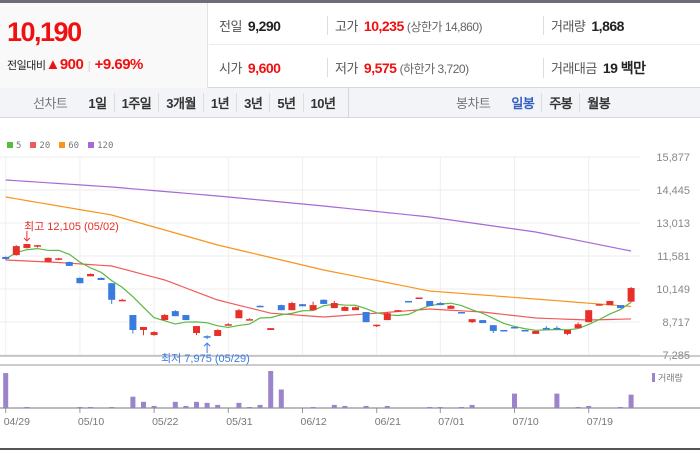  Describe the element at coordinates (165, 422) in the screenshot. I see `x-tick-label: 05/22` at that location.